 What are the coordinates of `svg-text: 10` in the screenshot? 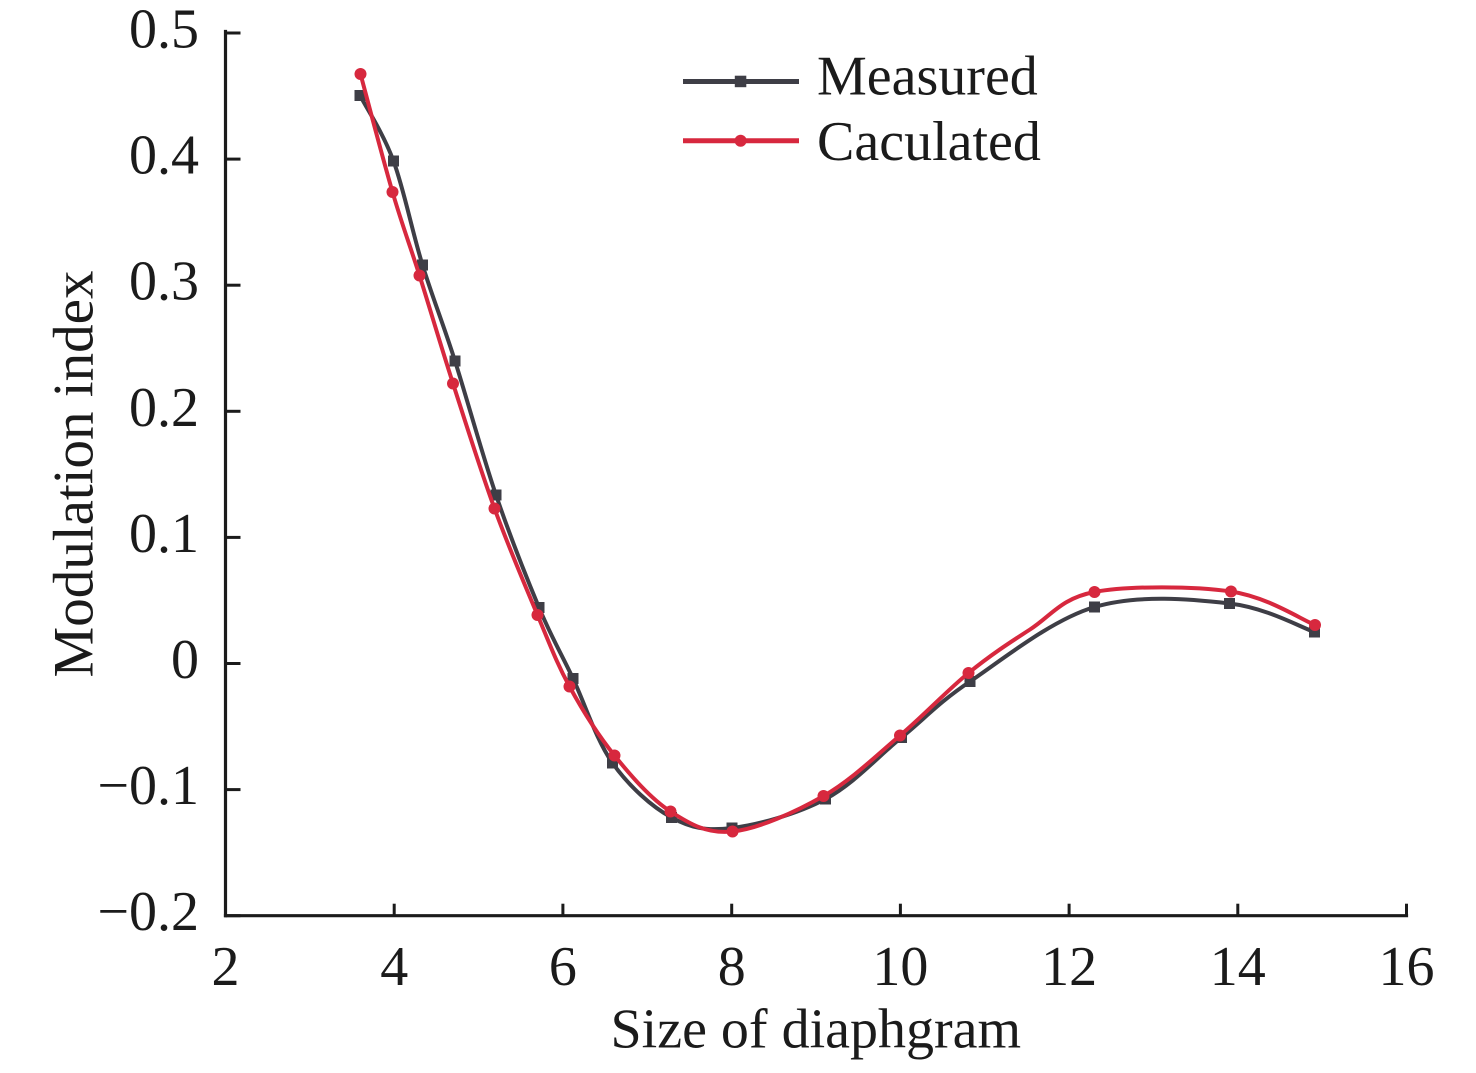 It's located at (900, 967).